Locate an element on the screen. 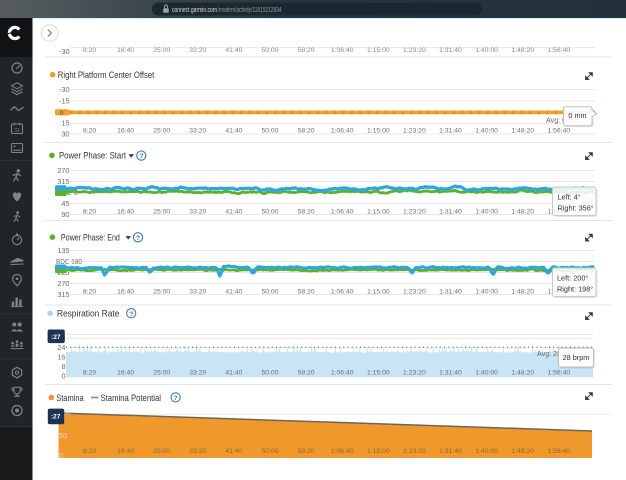  svg-text: Right Platform Center Offset is located at coordinates (106, 75).